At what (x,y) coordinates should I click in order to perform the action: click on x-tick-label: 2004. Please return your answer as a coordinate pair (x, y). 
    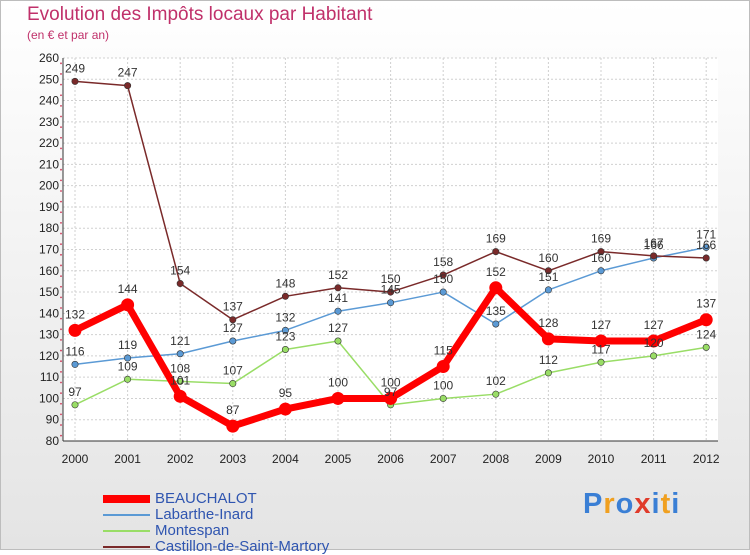
    Looking at the image, I should click on (285, 459).